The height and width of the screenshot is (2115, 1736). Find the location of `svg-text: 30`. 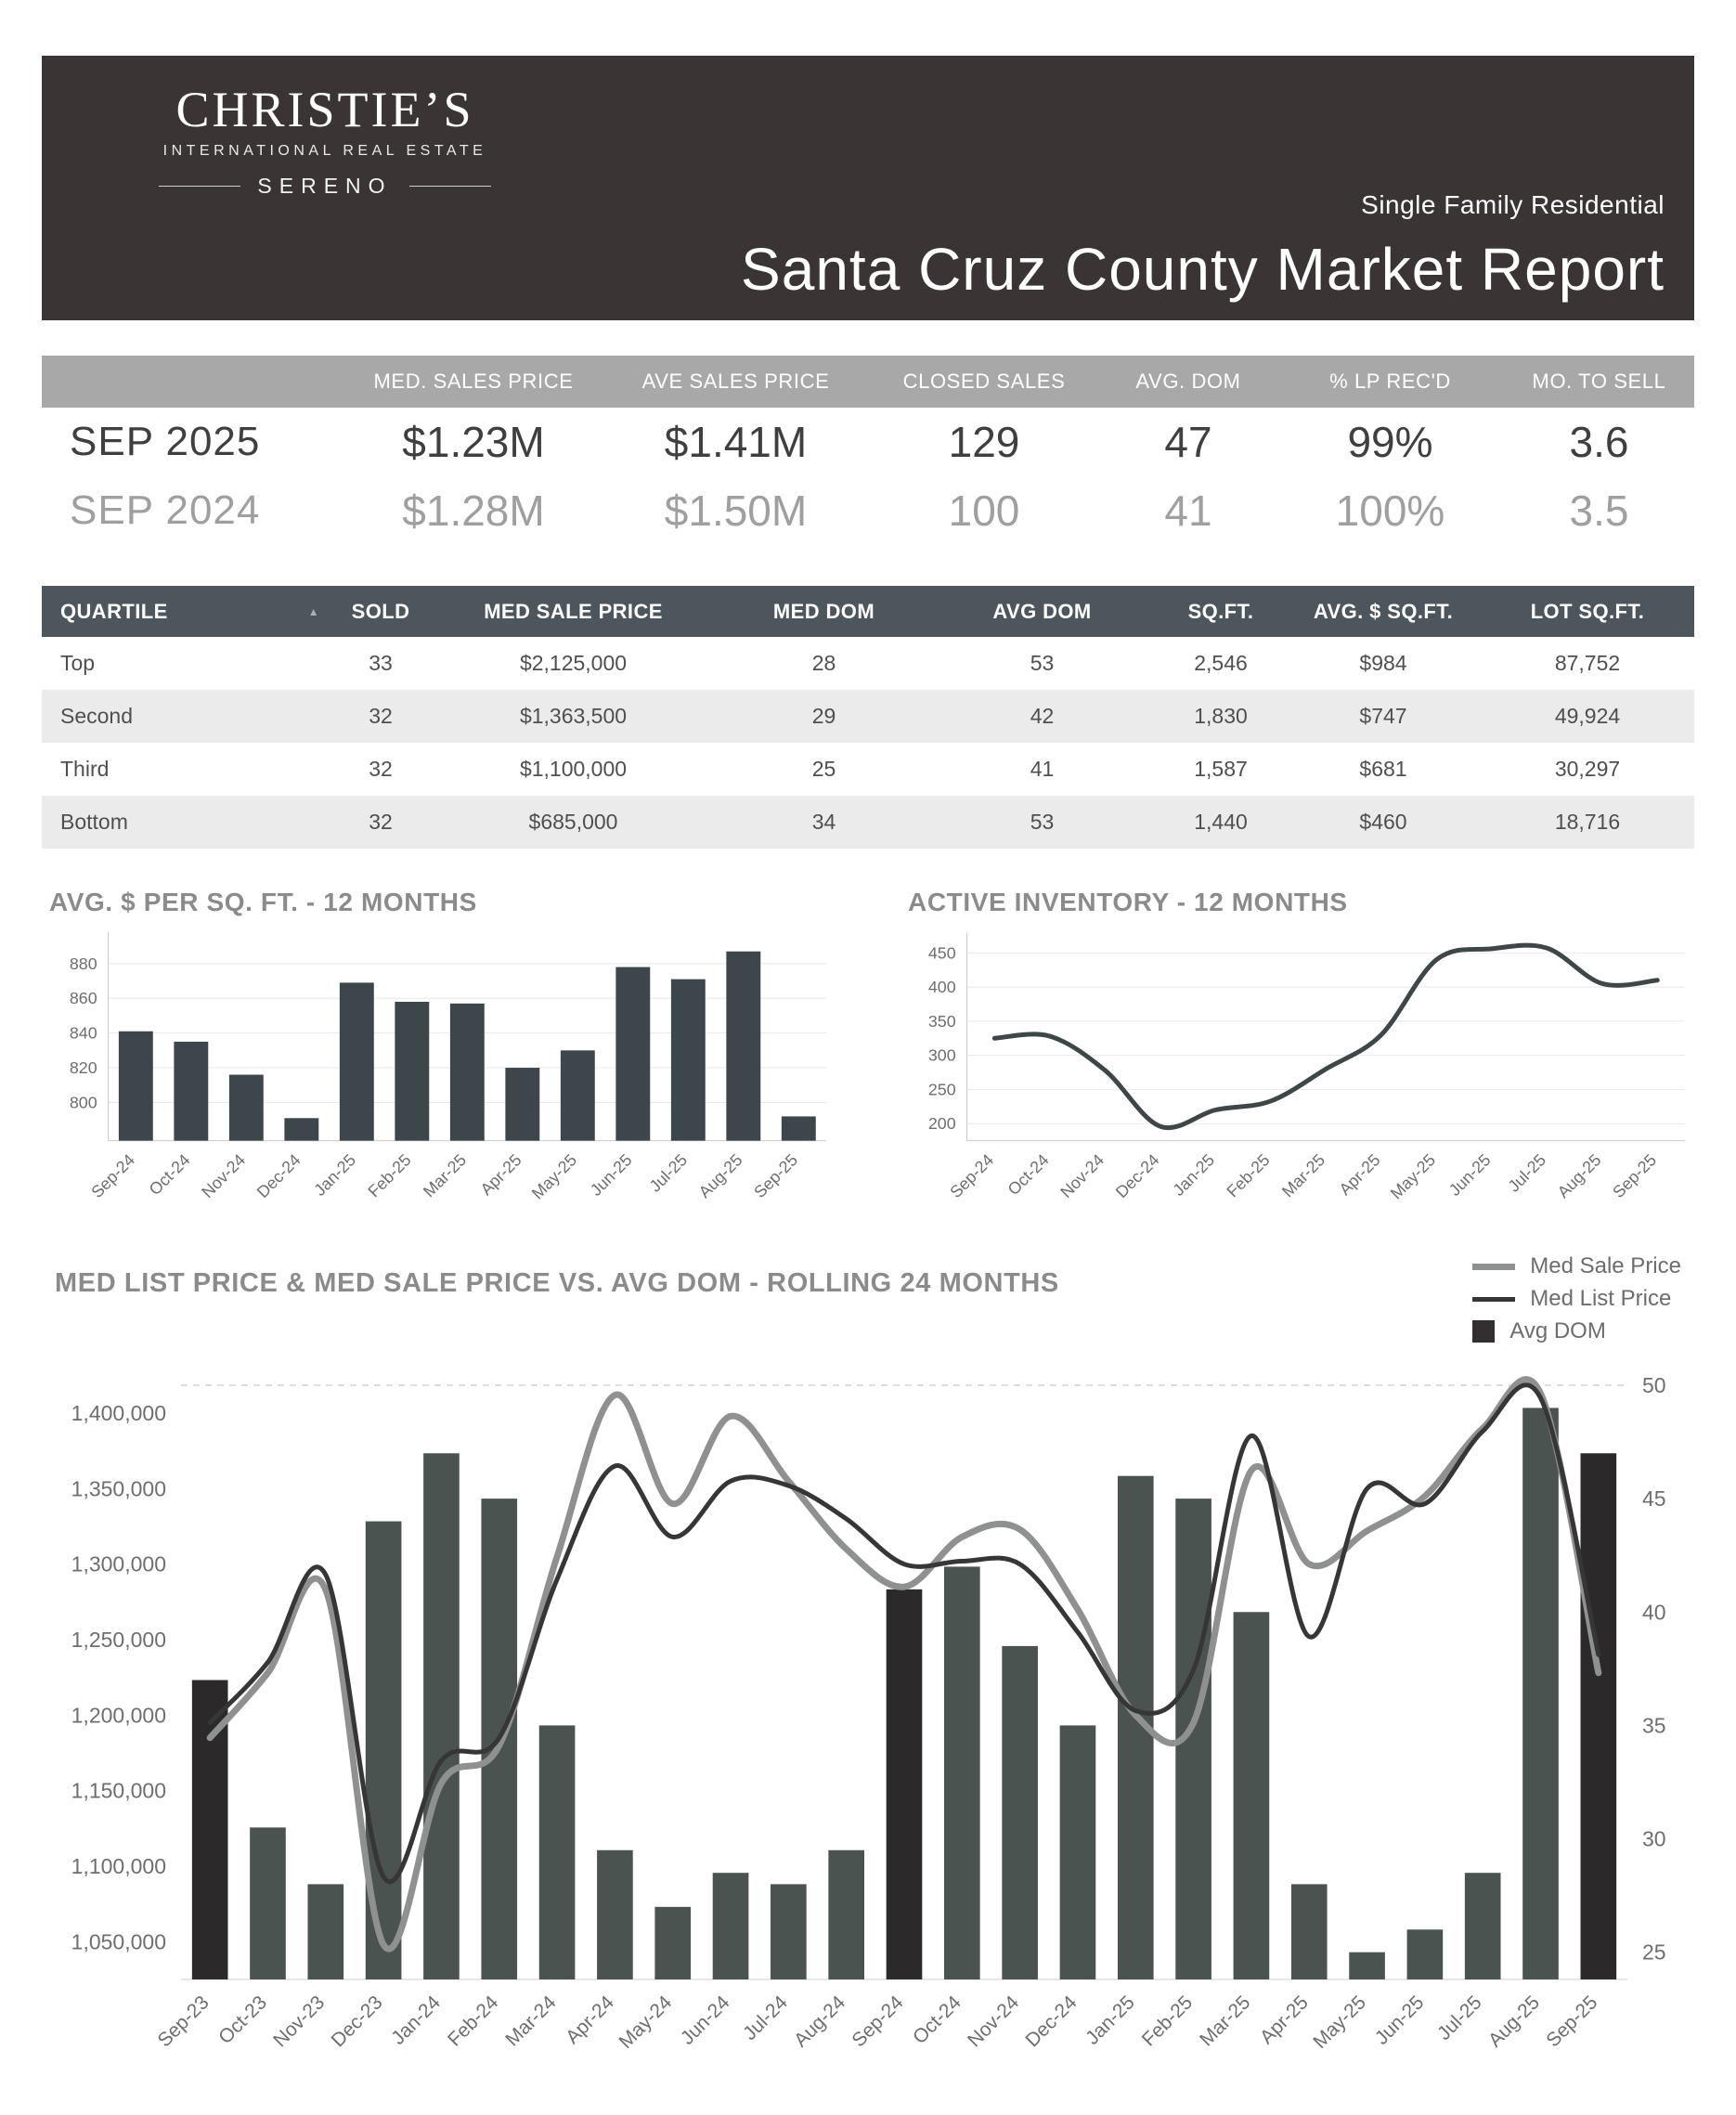

svg-text: 30 is located at coordinates (1654, 1839).